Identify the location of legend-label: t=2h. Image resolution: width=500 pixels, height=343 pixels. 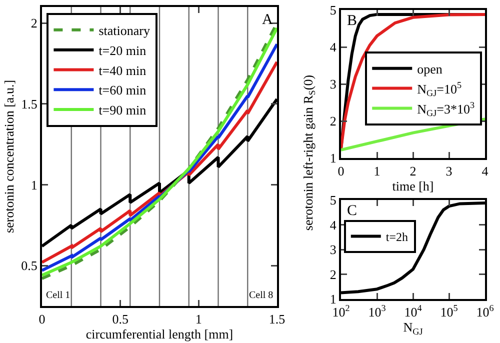
(397, 237).